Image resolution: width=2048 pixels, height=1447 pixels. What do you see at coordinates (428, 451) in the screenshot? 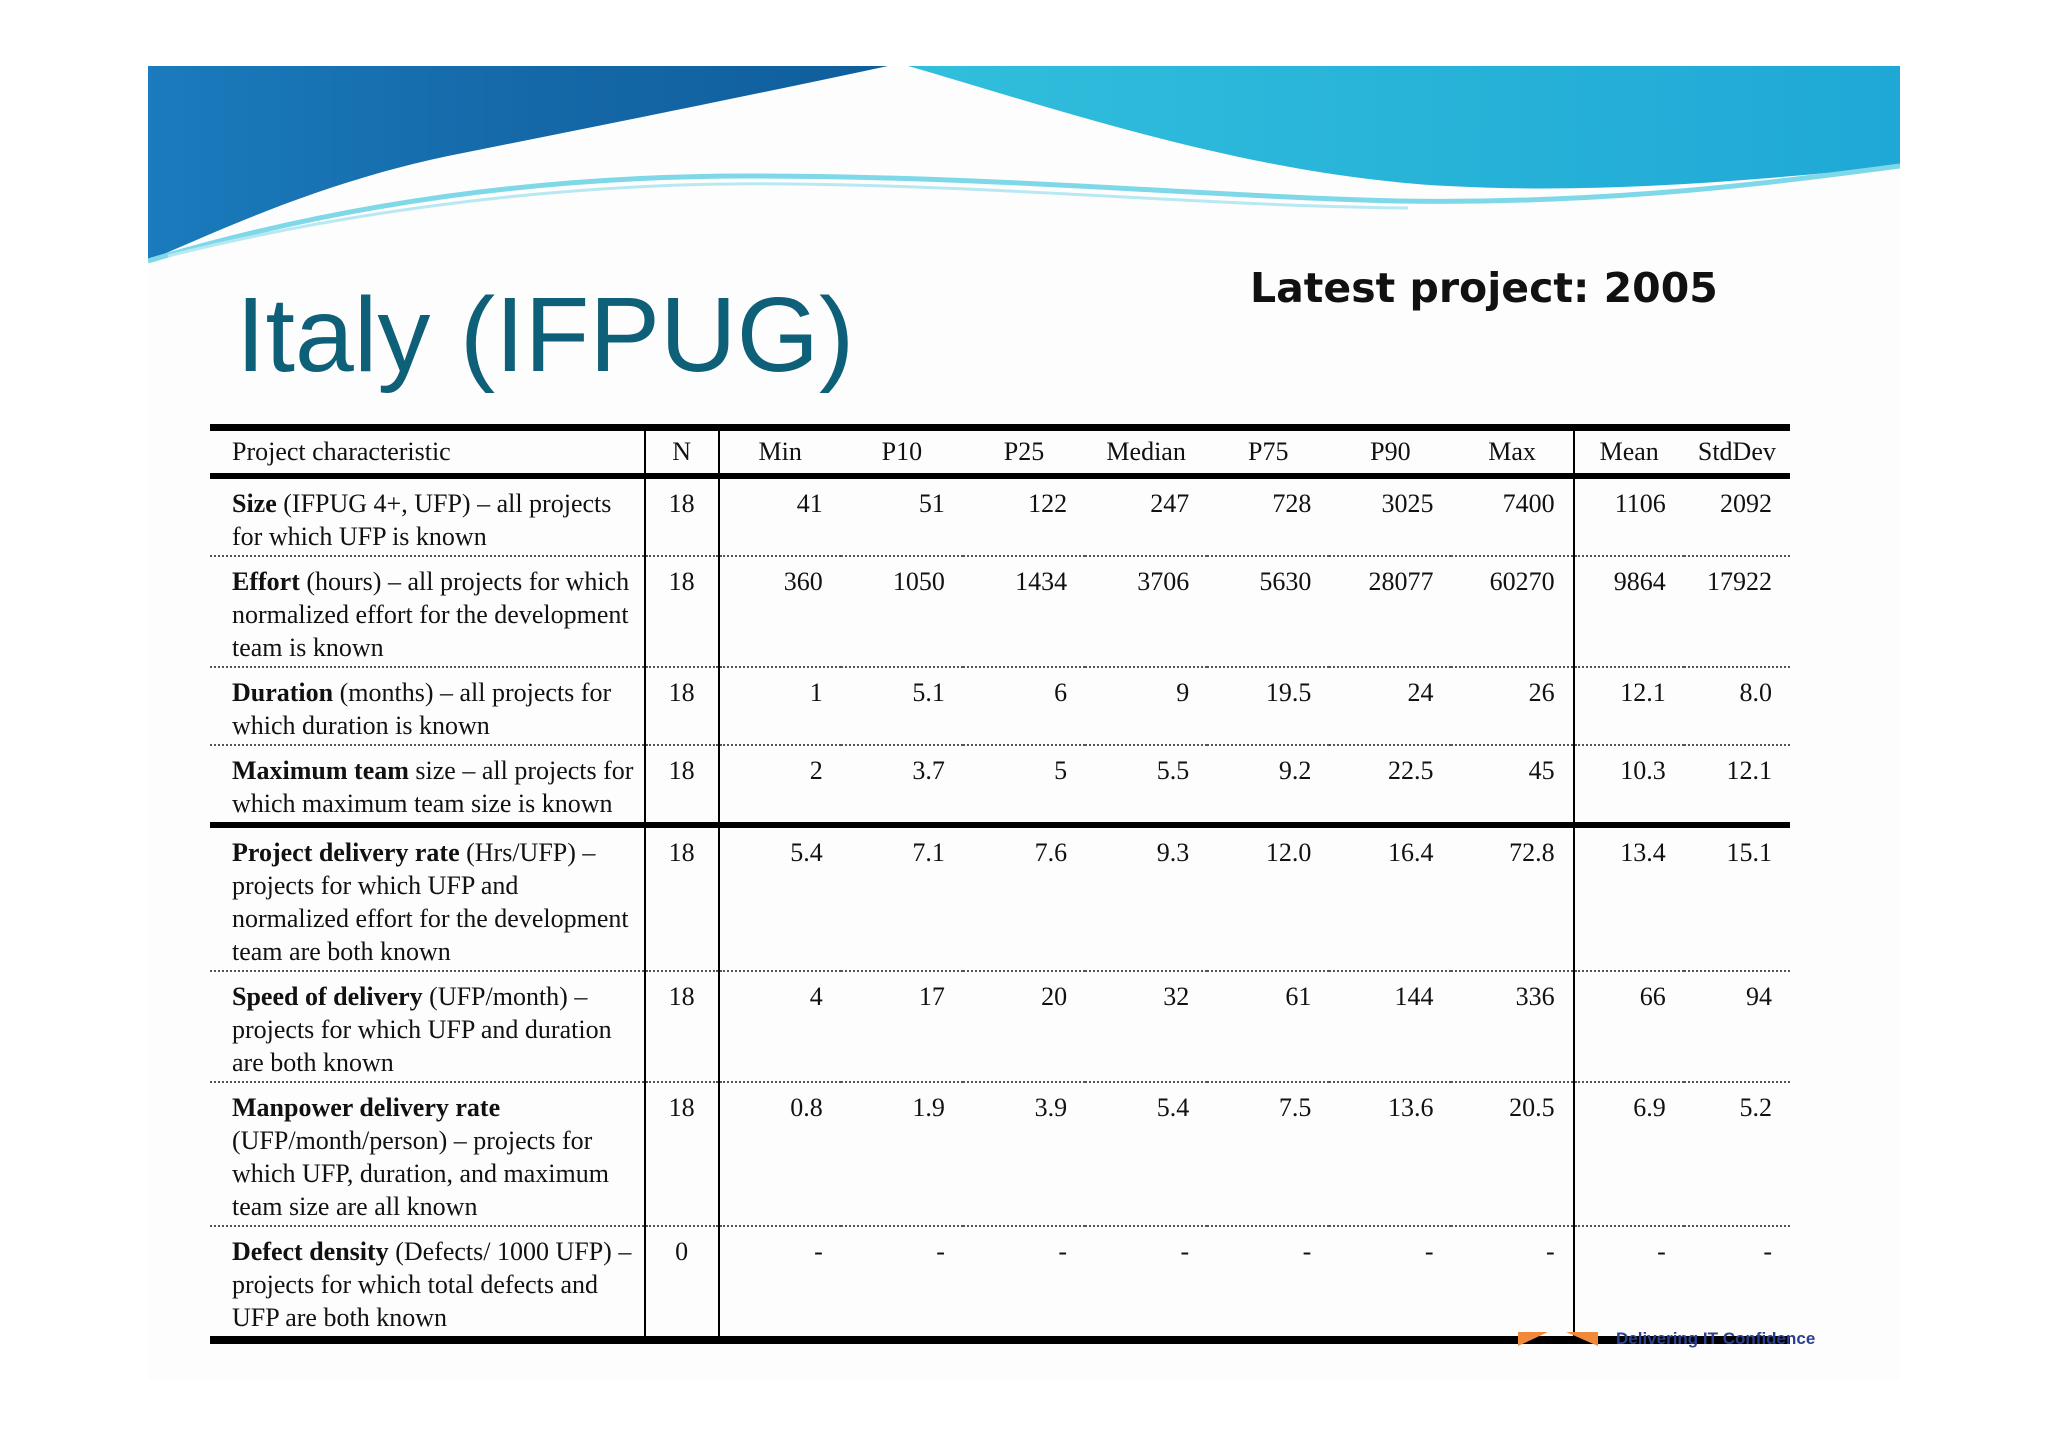
I see `column-header-characteristic: Project characteristic` at bounding box center [428, 451].